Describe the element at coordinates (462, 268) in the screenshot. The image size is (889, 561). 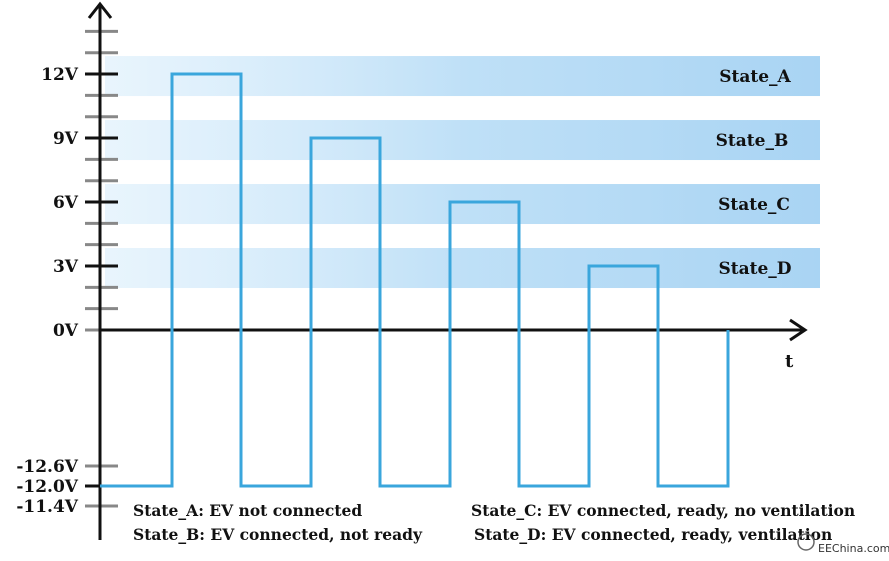
I see `band-state_d` at that location.